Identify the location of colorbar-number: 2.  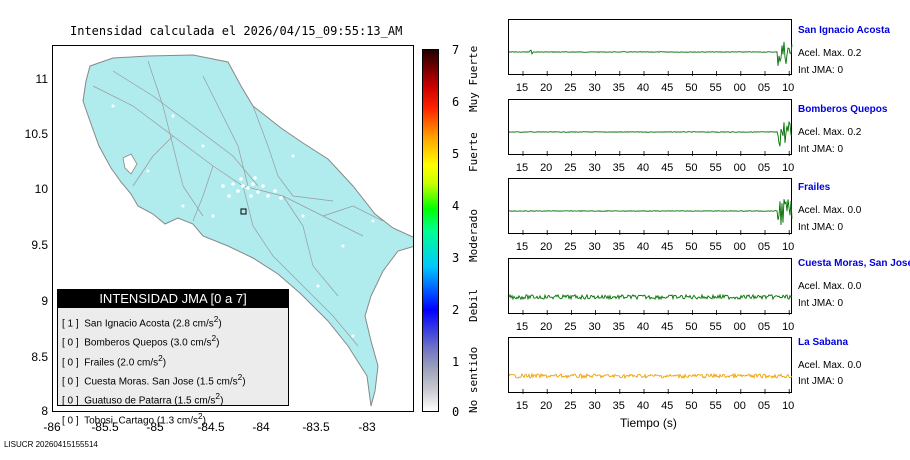
(456, 310).